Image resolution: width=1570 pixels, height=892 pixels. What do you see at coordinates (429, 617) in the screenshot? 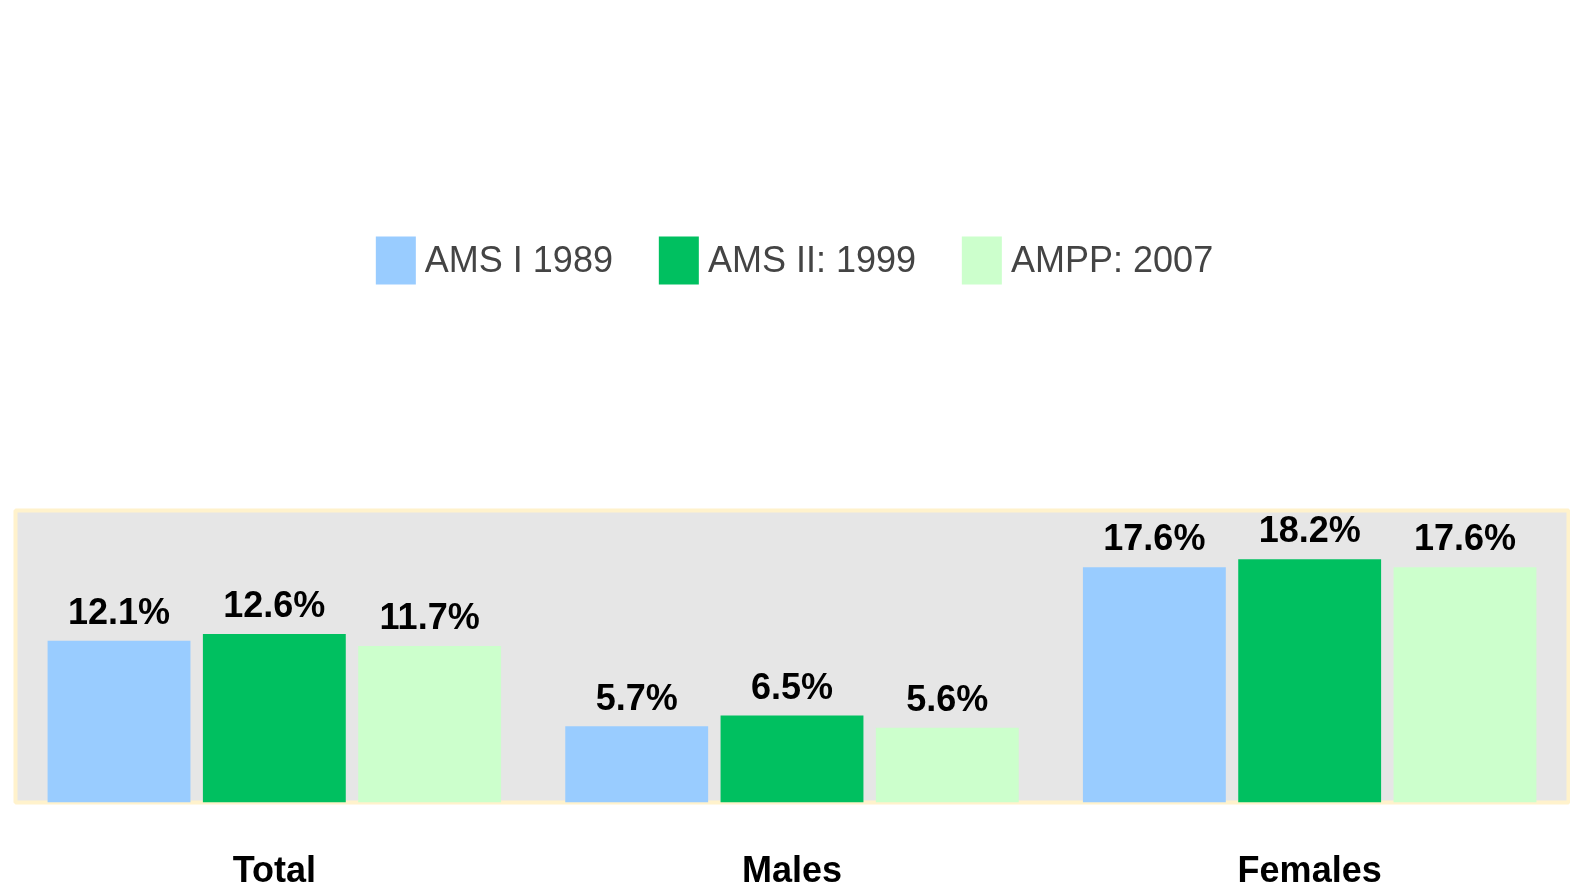
I see `data-label: 11.7%` at bounding box center [429, 617].